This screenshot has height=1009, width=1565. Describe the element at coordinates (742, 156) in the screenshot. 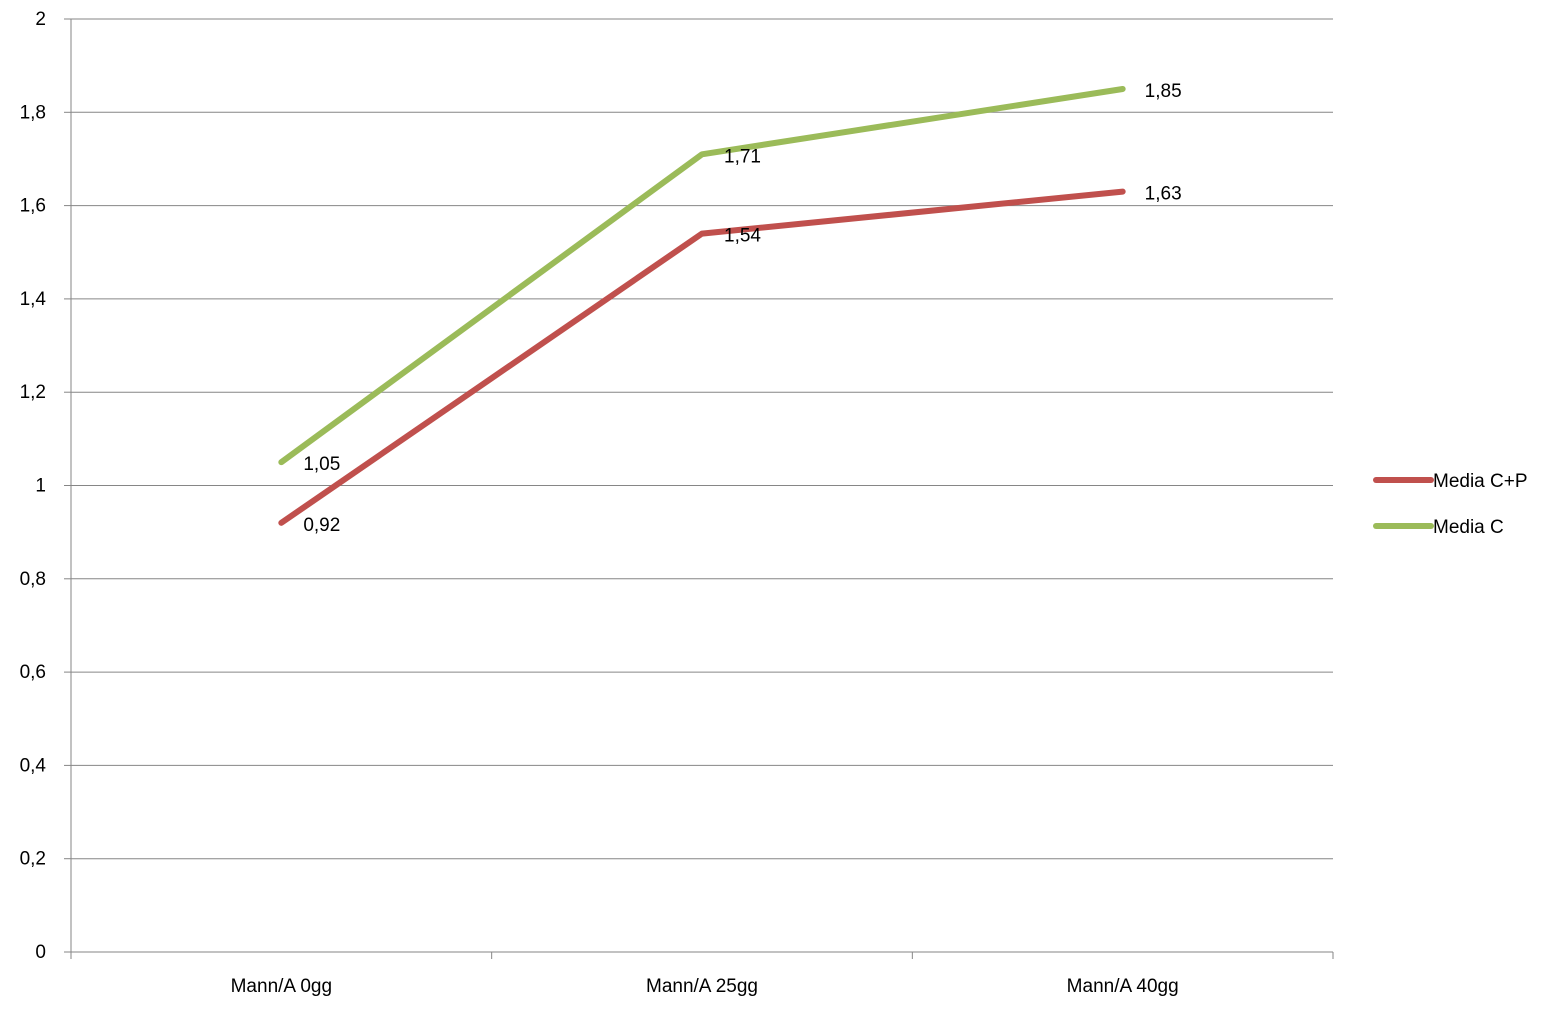

I see `data-label: 1,71` at that location.